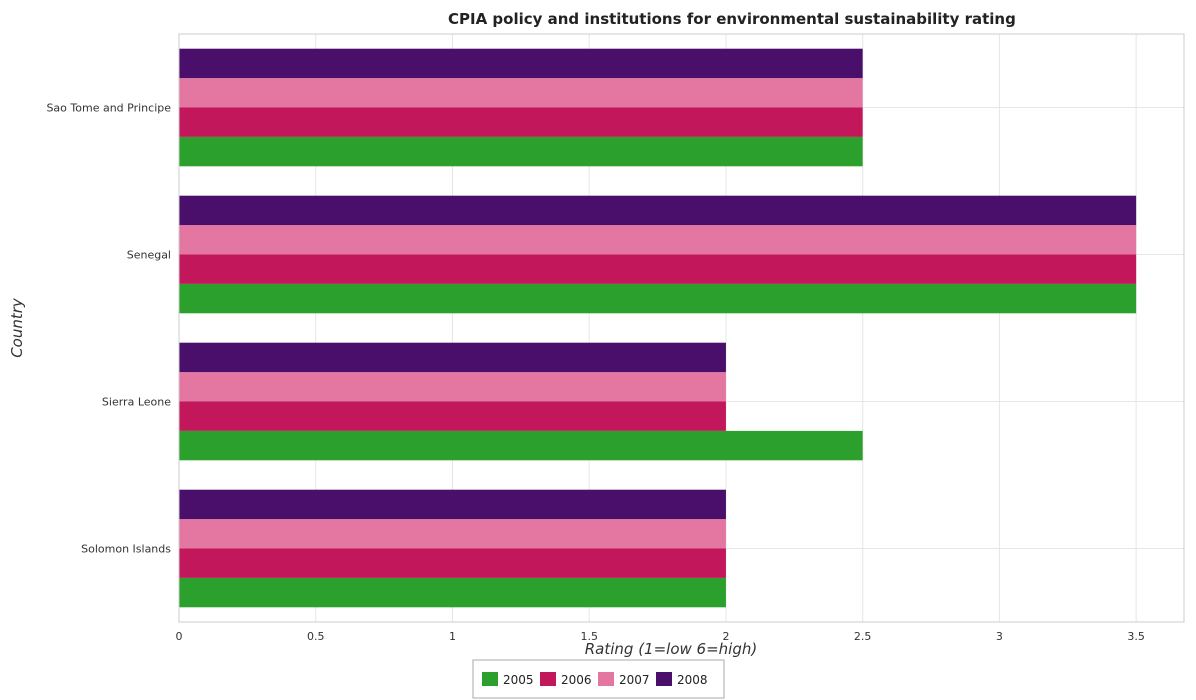 This screenshot has height=700, width=1196. What do you see at coordinates (17, 327) in the screenshot?
I see `y-axis-title: Country` at bounding box center [17, 327].